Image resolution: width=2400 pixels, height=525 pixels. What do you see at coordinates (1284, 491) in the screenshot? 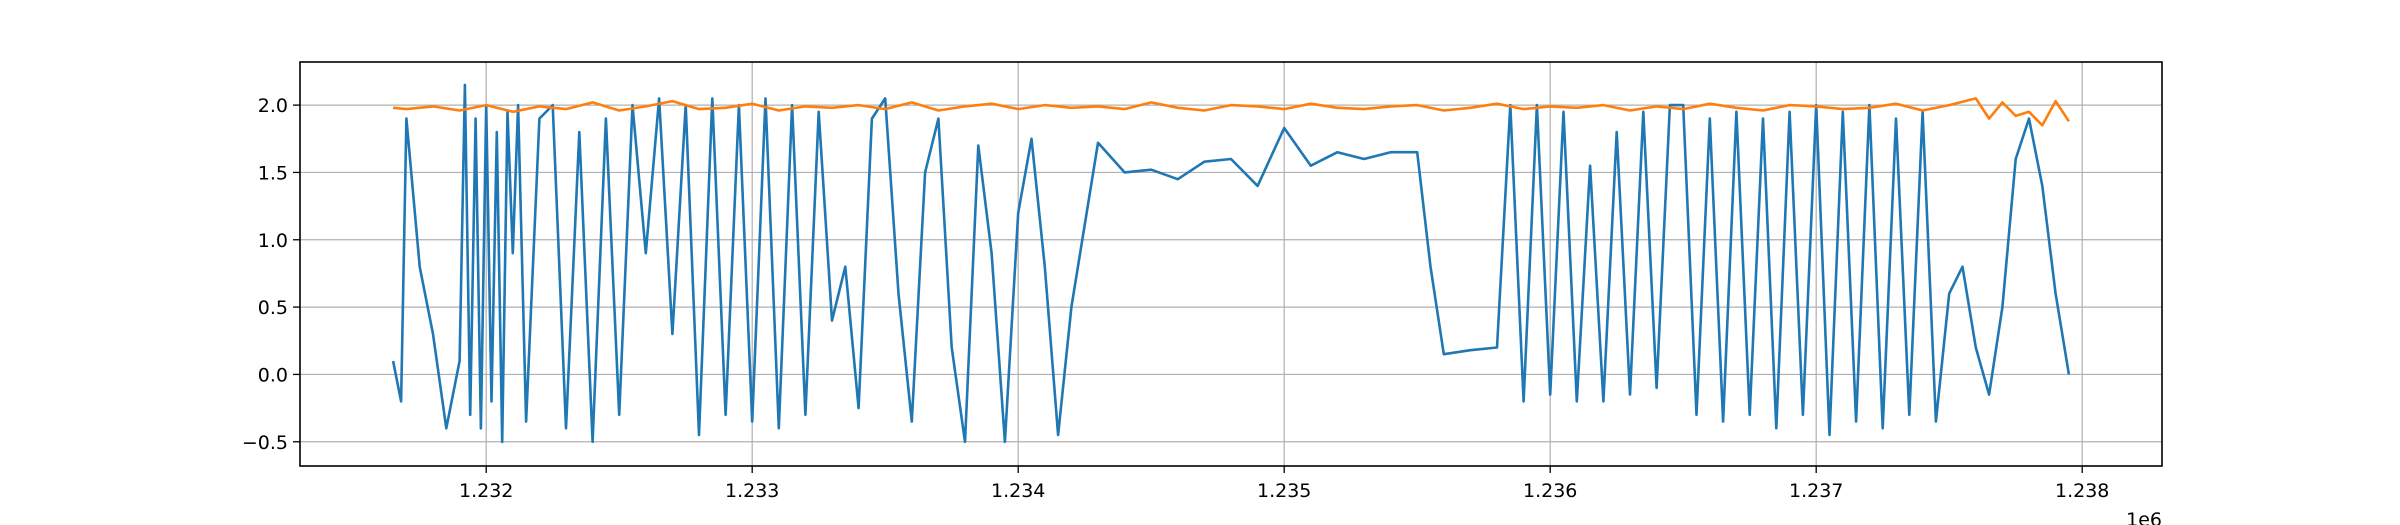
I see `x-tick-label: 1.235` at bounding box center [1284, 491].